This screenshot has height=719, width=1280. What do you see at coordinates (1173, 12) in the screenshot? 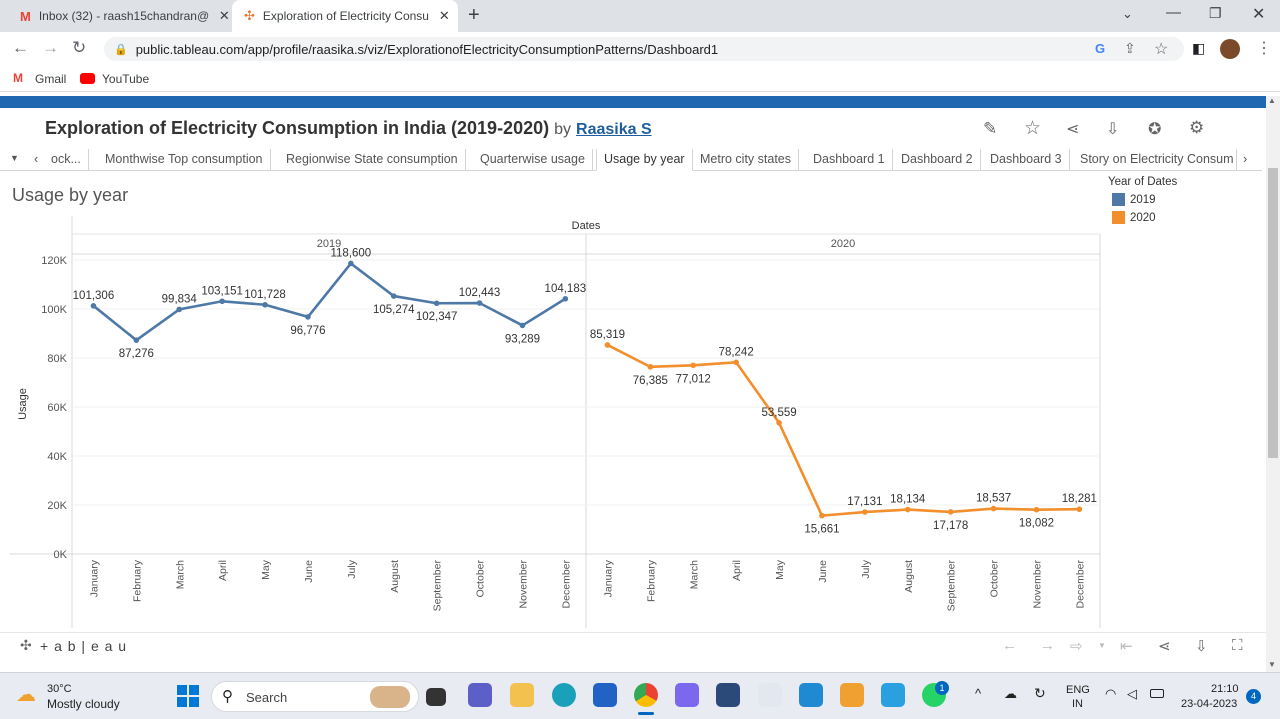
I see `minimize-icon: —` at bounding box center [1173, 12].